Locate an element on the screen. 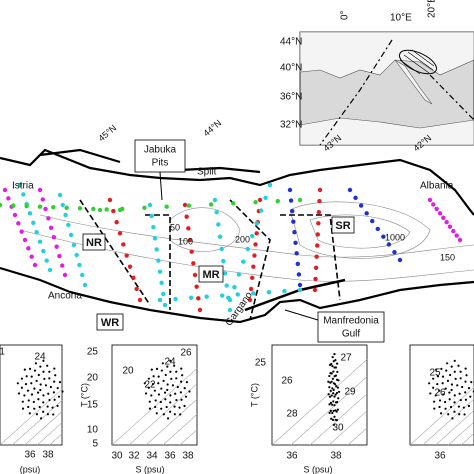 The image size is (474, 474). panel-frame is located at coordinates (319, 395).